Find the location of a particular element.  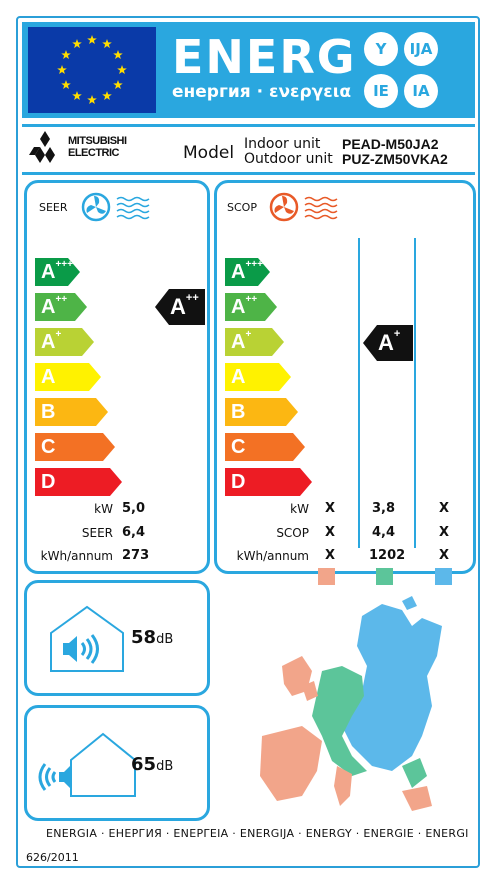

heating-rating-plus: + is located at coordinates (397, 334).